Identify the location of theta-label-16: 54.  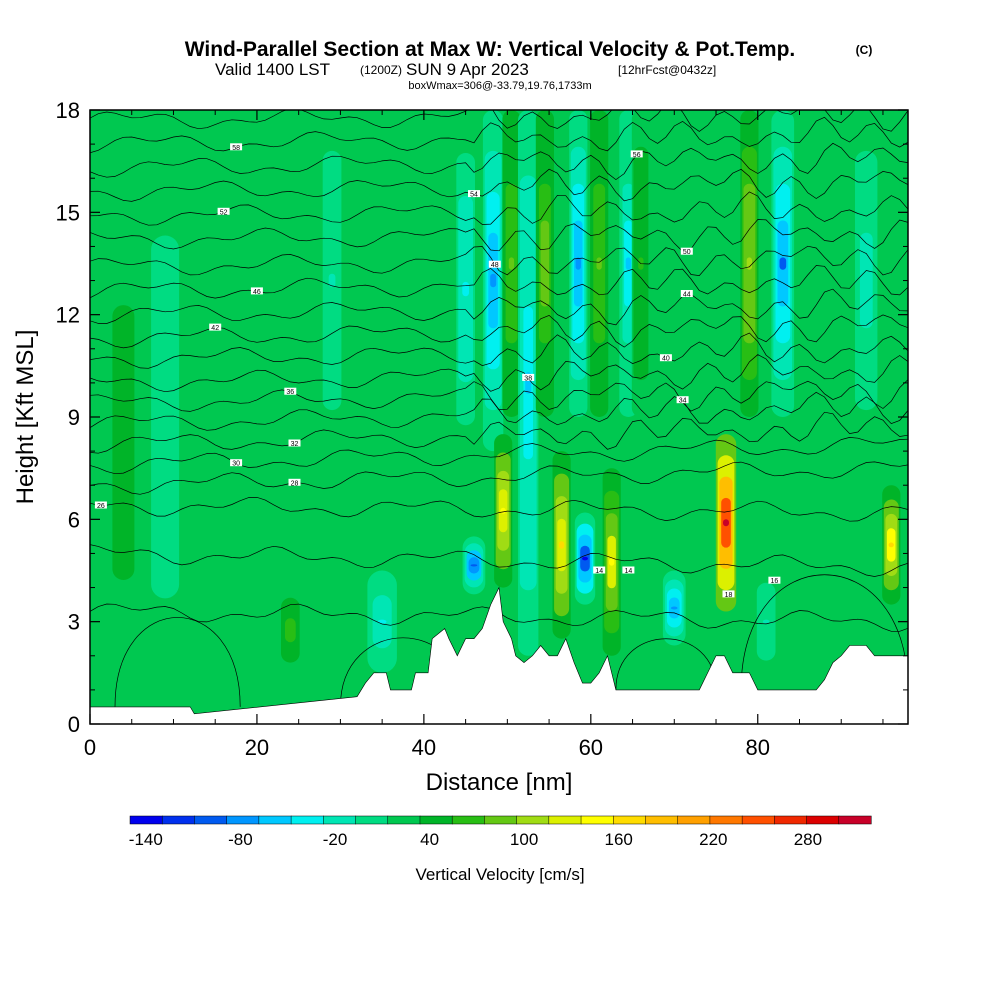
(474, 195).